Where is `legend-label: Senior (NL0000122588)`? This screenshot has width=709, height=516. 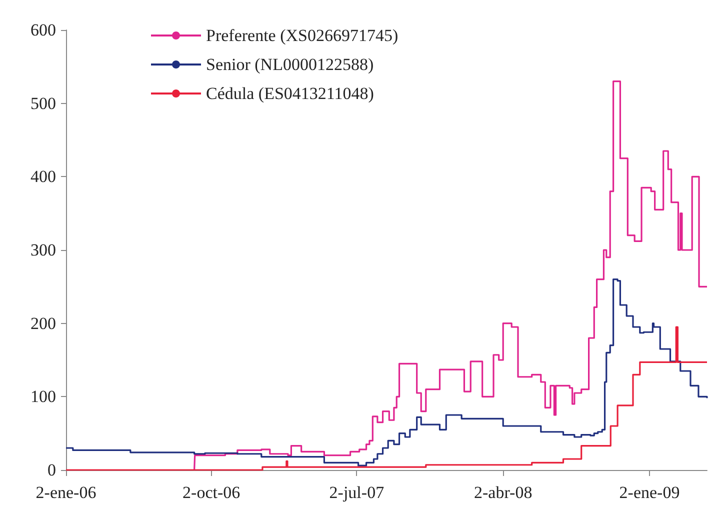 legend-label: Senior (NL0000122588) is located at coordinates (290, 64).